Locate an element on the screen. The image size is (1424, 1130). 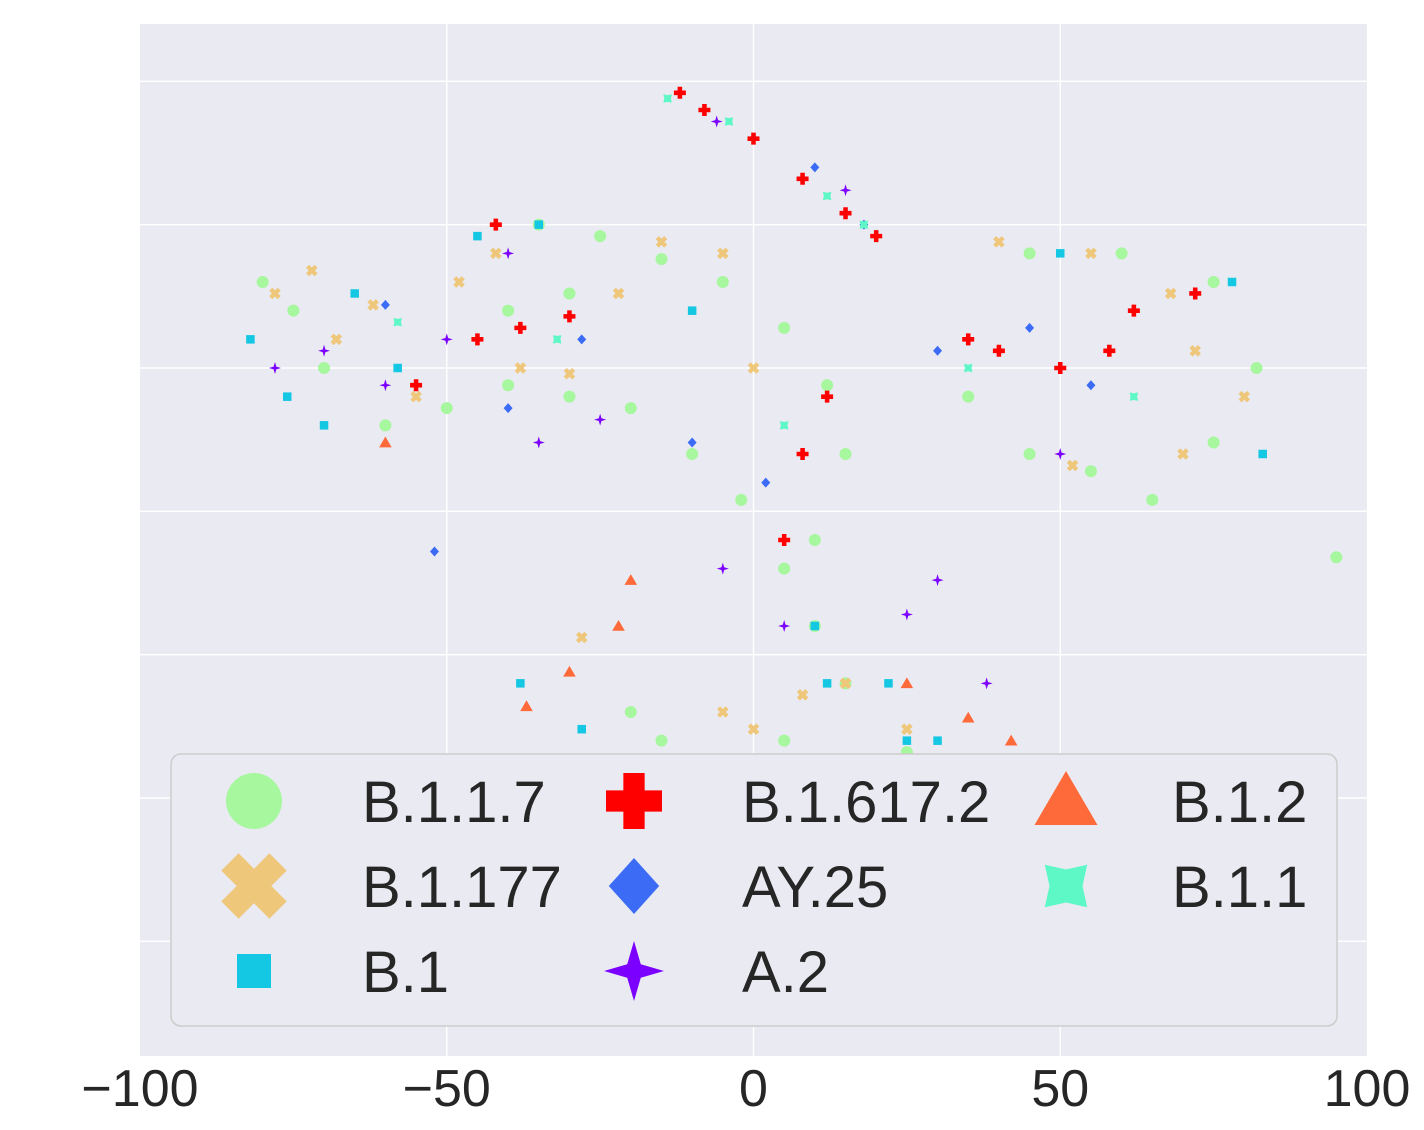
legend-label: B.1.2 is located at coordinates (1239, 802).